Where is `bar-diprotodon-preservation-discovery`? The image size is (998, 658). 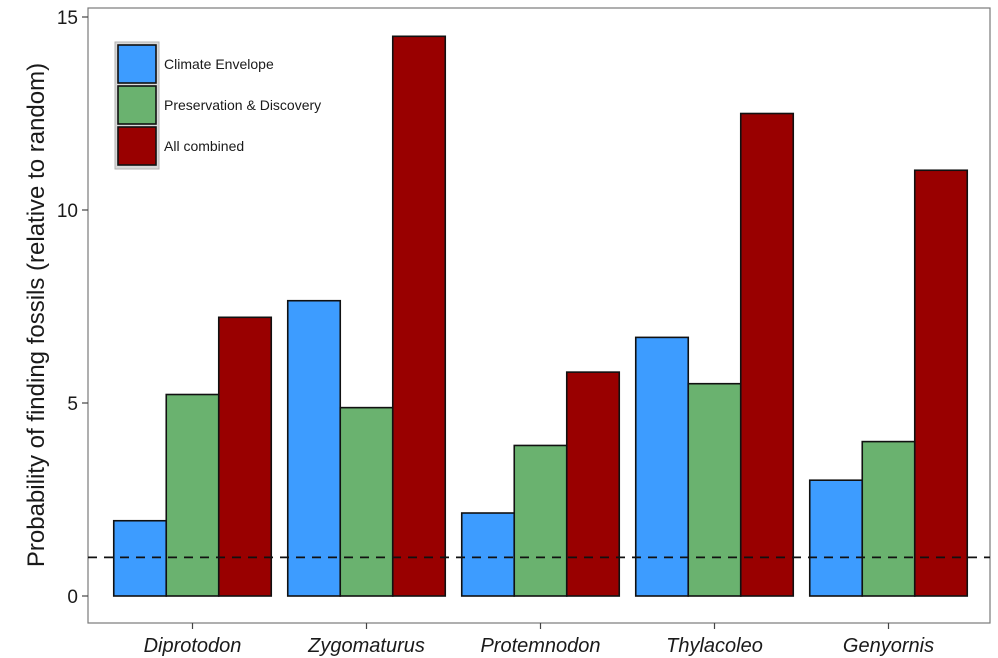 bar-diprotodon-preservation-discovery is located at coordinates (192, 495).